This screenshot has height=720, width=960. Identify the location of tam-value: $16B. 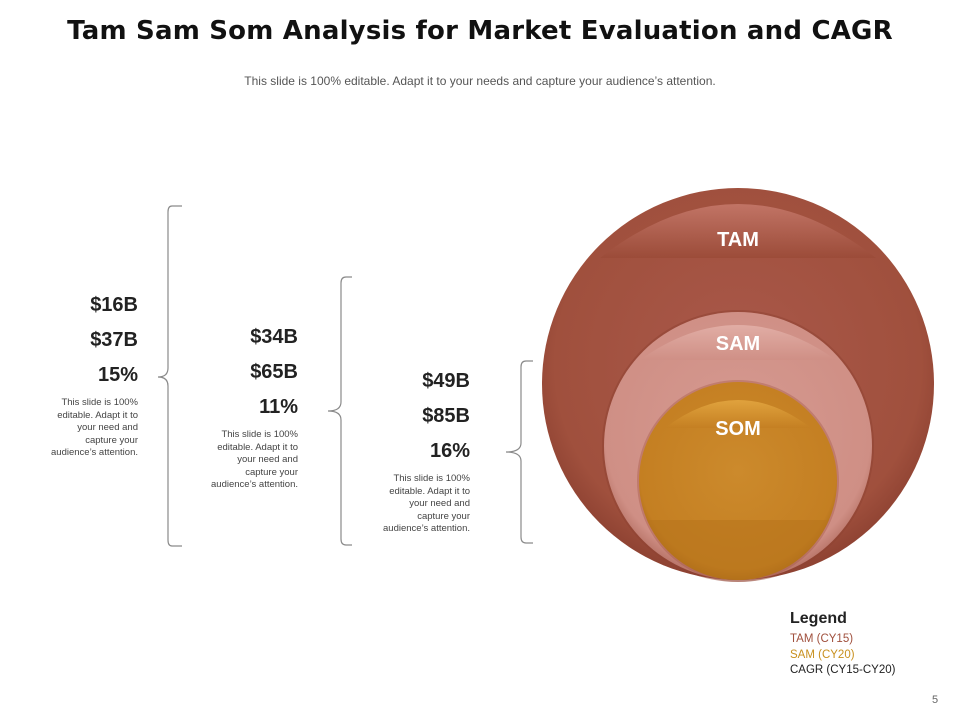
(114, 305).